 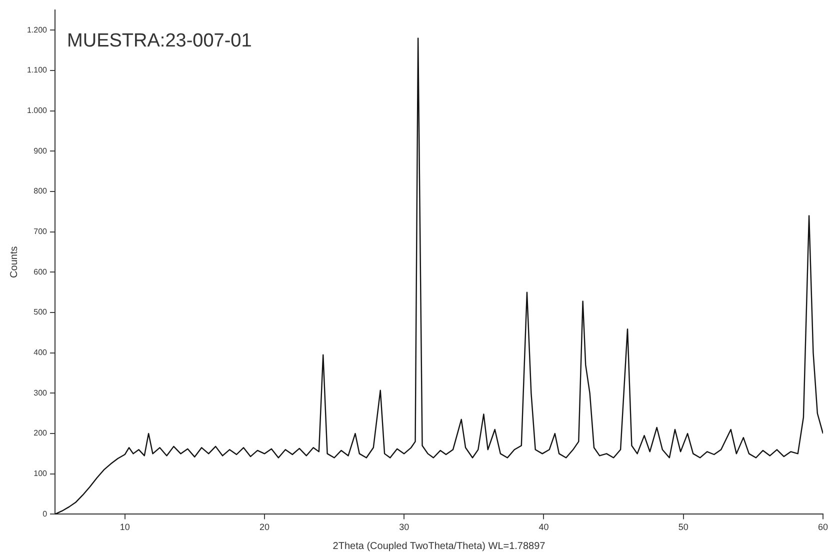 What do you see at coordinates (543, 527) in the screenshot?
I see `x-tick-label: 40` at bounding box center [543, 527].